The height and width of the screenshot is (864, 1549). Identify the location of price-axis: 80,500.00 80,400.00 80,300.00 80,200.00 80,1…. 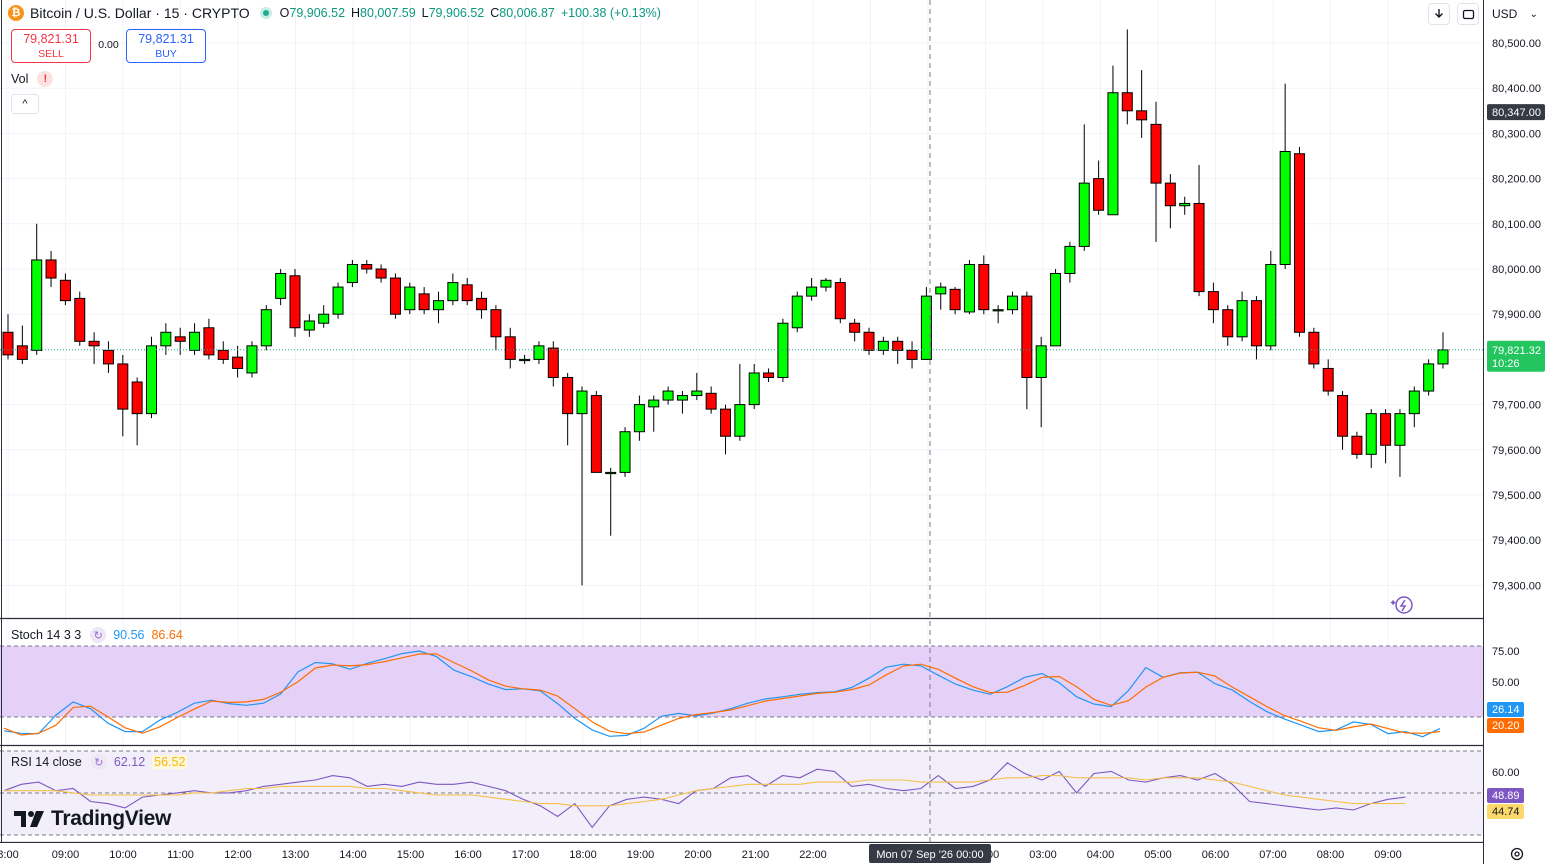
(1516, 432).